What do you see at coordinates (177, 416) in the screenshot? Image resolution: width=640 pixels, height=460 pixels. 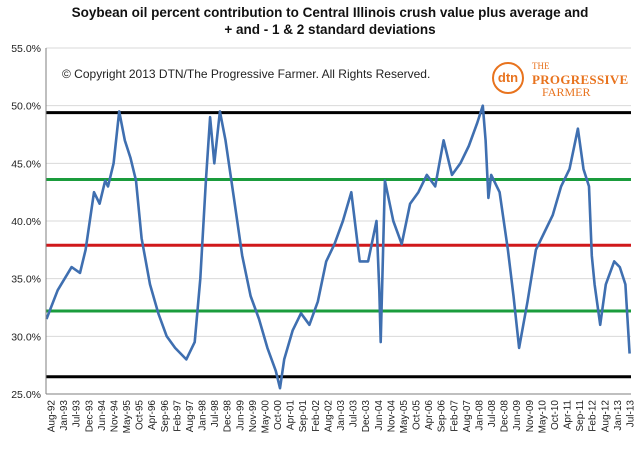 I see `x-tick-label: Feb-97` at bounding box center [177, 416].